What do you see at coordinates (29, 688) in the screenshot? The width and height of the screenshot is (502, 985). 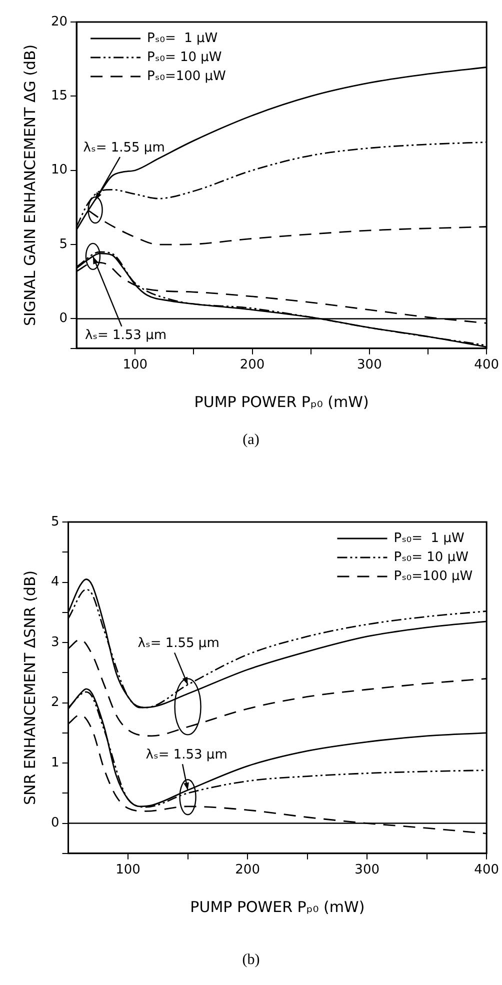 I see `y-axis-title: SNR ENHANCEMENT ΔSNR (dB)` at bounding box center [29, 688].